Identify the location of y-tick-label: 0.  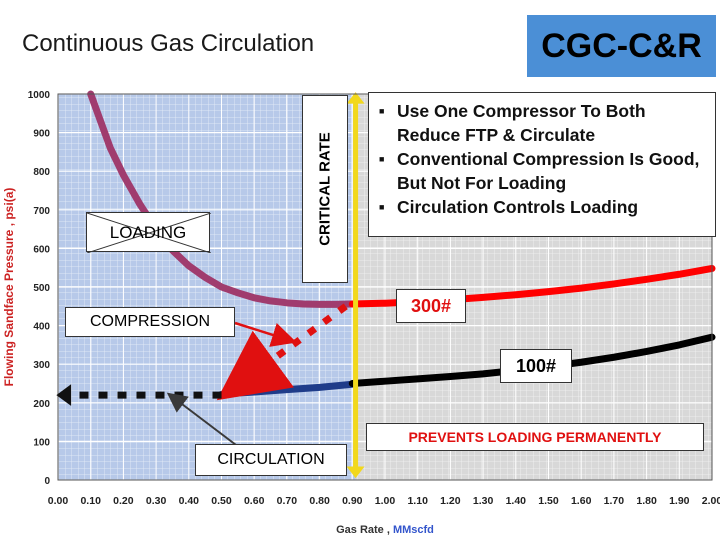
(47, 481).